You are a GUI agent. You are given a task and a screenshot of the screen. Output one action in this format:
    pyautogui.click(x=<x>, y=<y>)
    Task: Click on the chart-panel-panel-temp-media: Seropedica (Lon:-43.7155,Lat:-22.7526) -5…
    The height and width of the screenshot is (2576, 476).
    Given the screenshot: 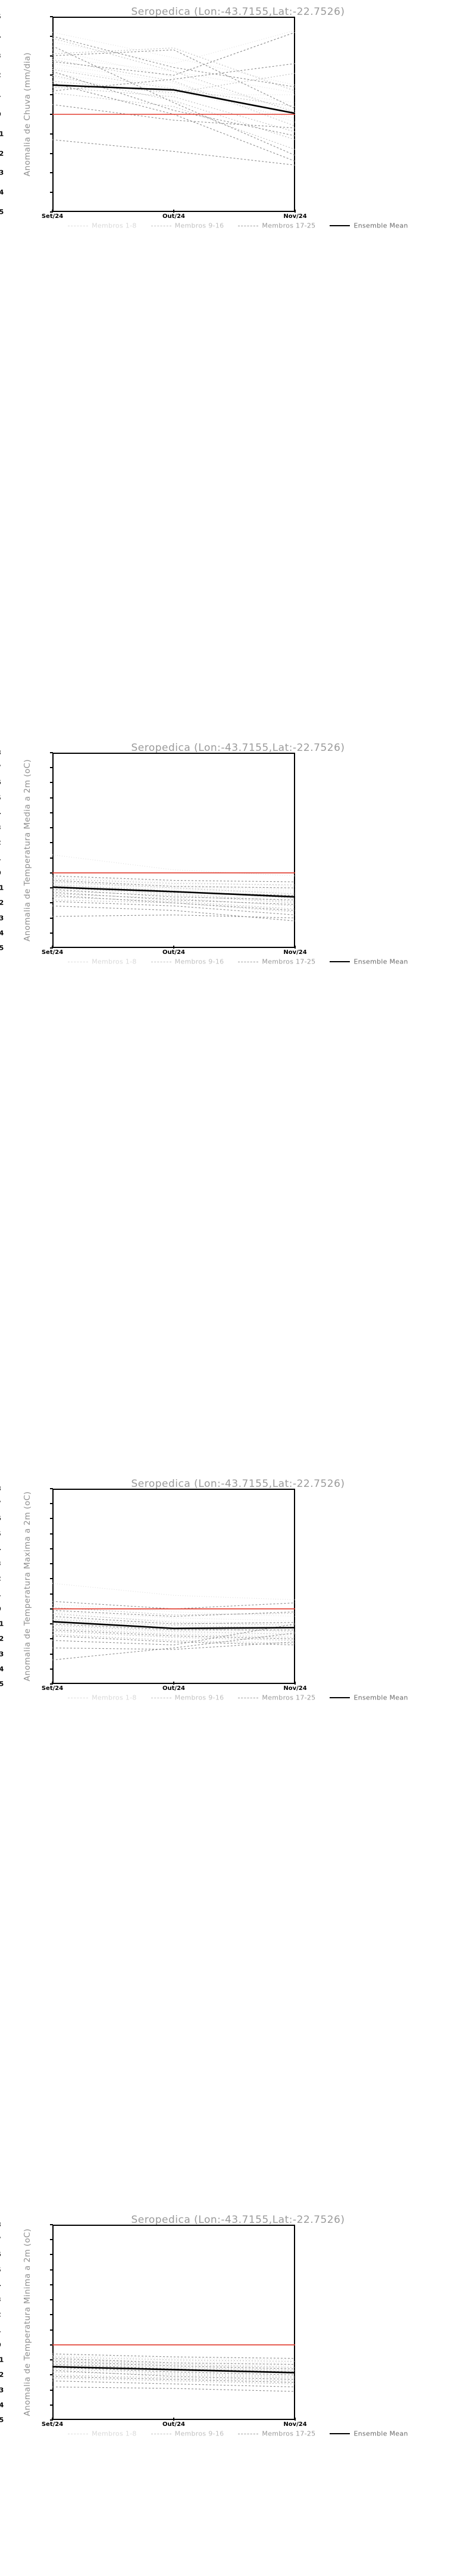 What is the action you would take?
    pyautogui.click(x=238, y=920)
    